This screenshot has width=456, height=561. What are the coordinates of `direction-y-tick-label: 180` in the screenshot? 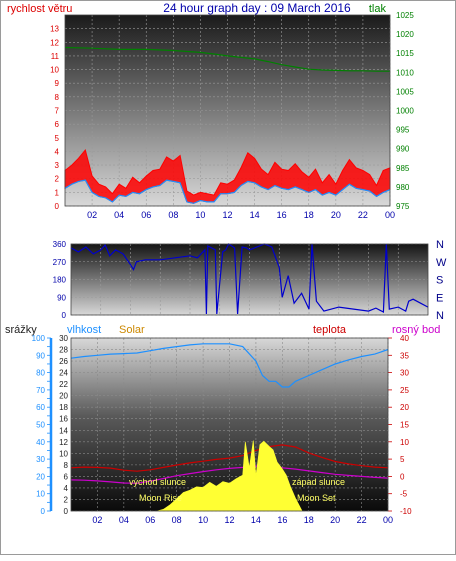 It's located at (60, 280).